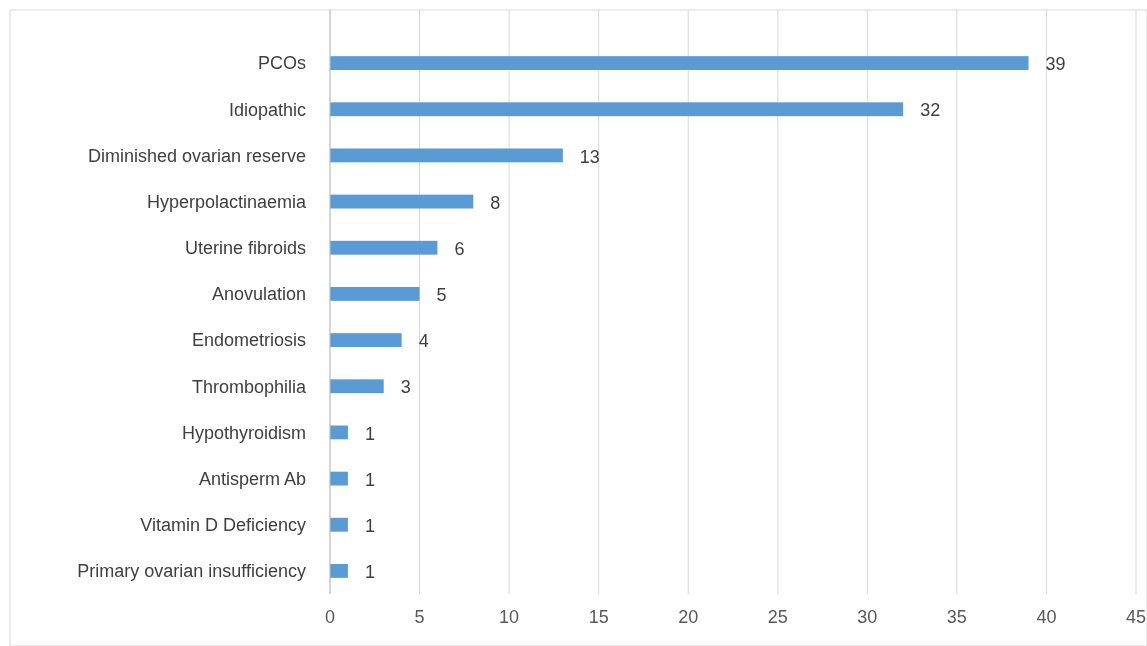 The height and width of the screenshot is (646, 1147). What do you see at coordinates (249, 386) in the screenshot?
I see `y-tick-label: Thrombophilia` at bounding box center [249, 386].